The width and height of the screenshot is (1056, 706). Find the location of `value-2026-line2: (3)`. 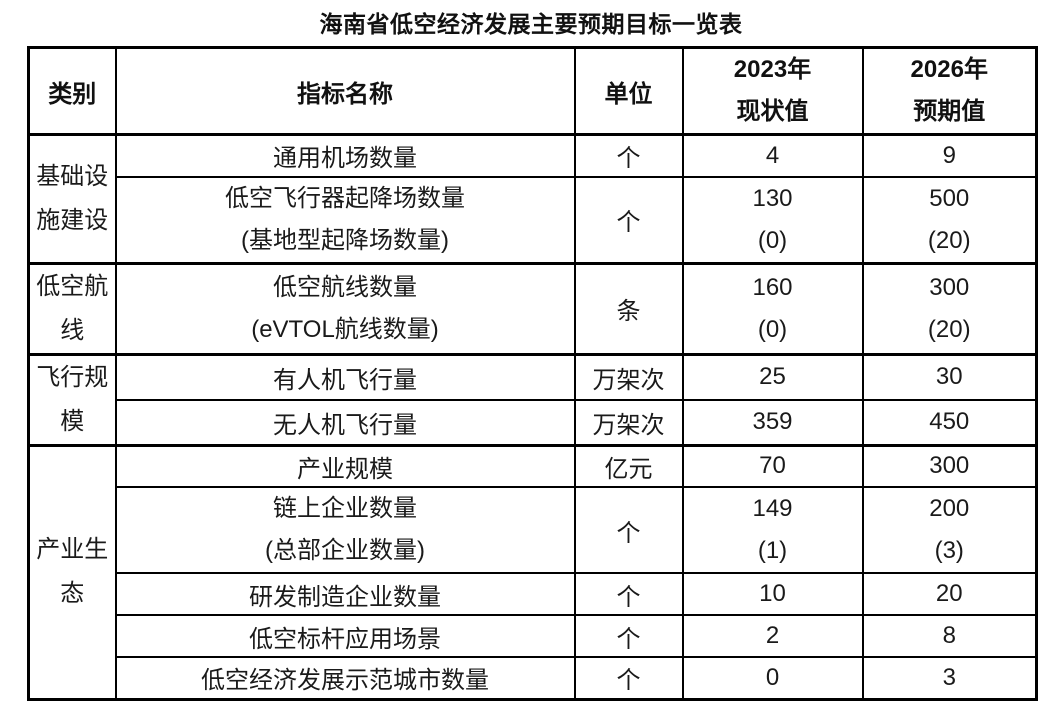

value-2026-line2: (3) is located at coordinates (949, 550).